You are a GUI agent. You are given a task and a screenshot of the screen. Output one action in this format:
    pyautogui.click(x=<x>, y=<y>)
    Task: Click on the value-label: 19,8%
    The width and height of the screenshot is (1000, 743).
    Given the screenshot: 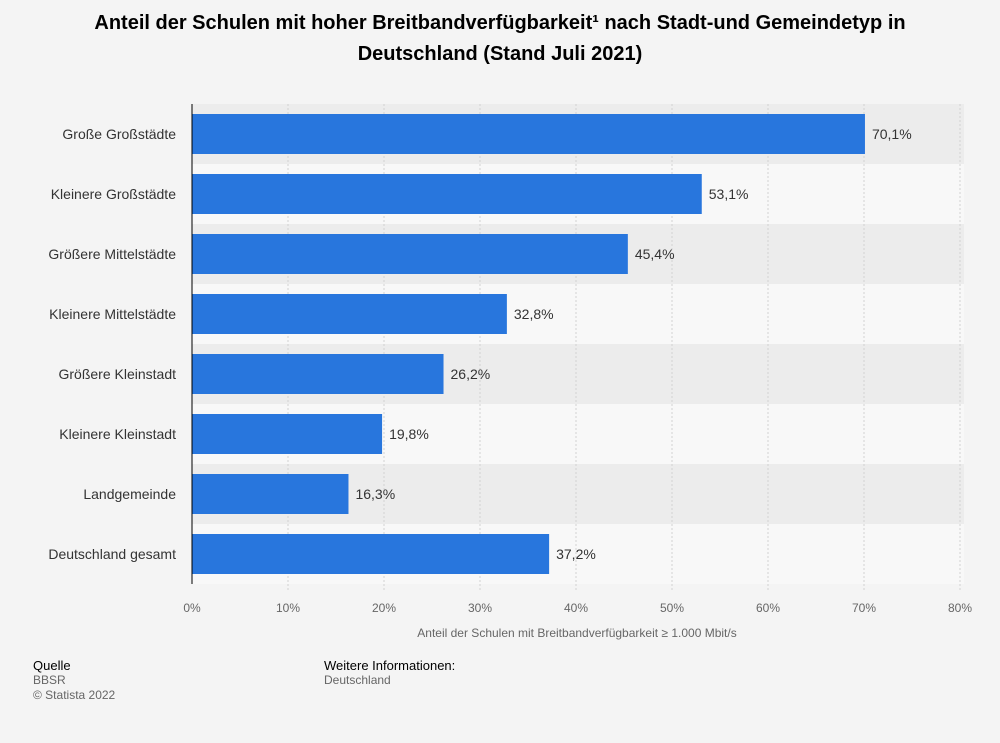 What is the action you would take?
    pyautogui.click(x=409, y=434)
    